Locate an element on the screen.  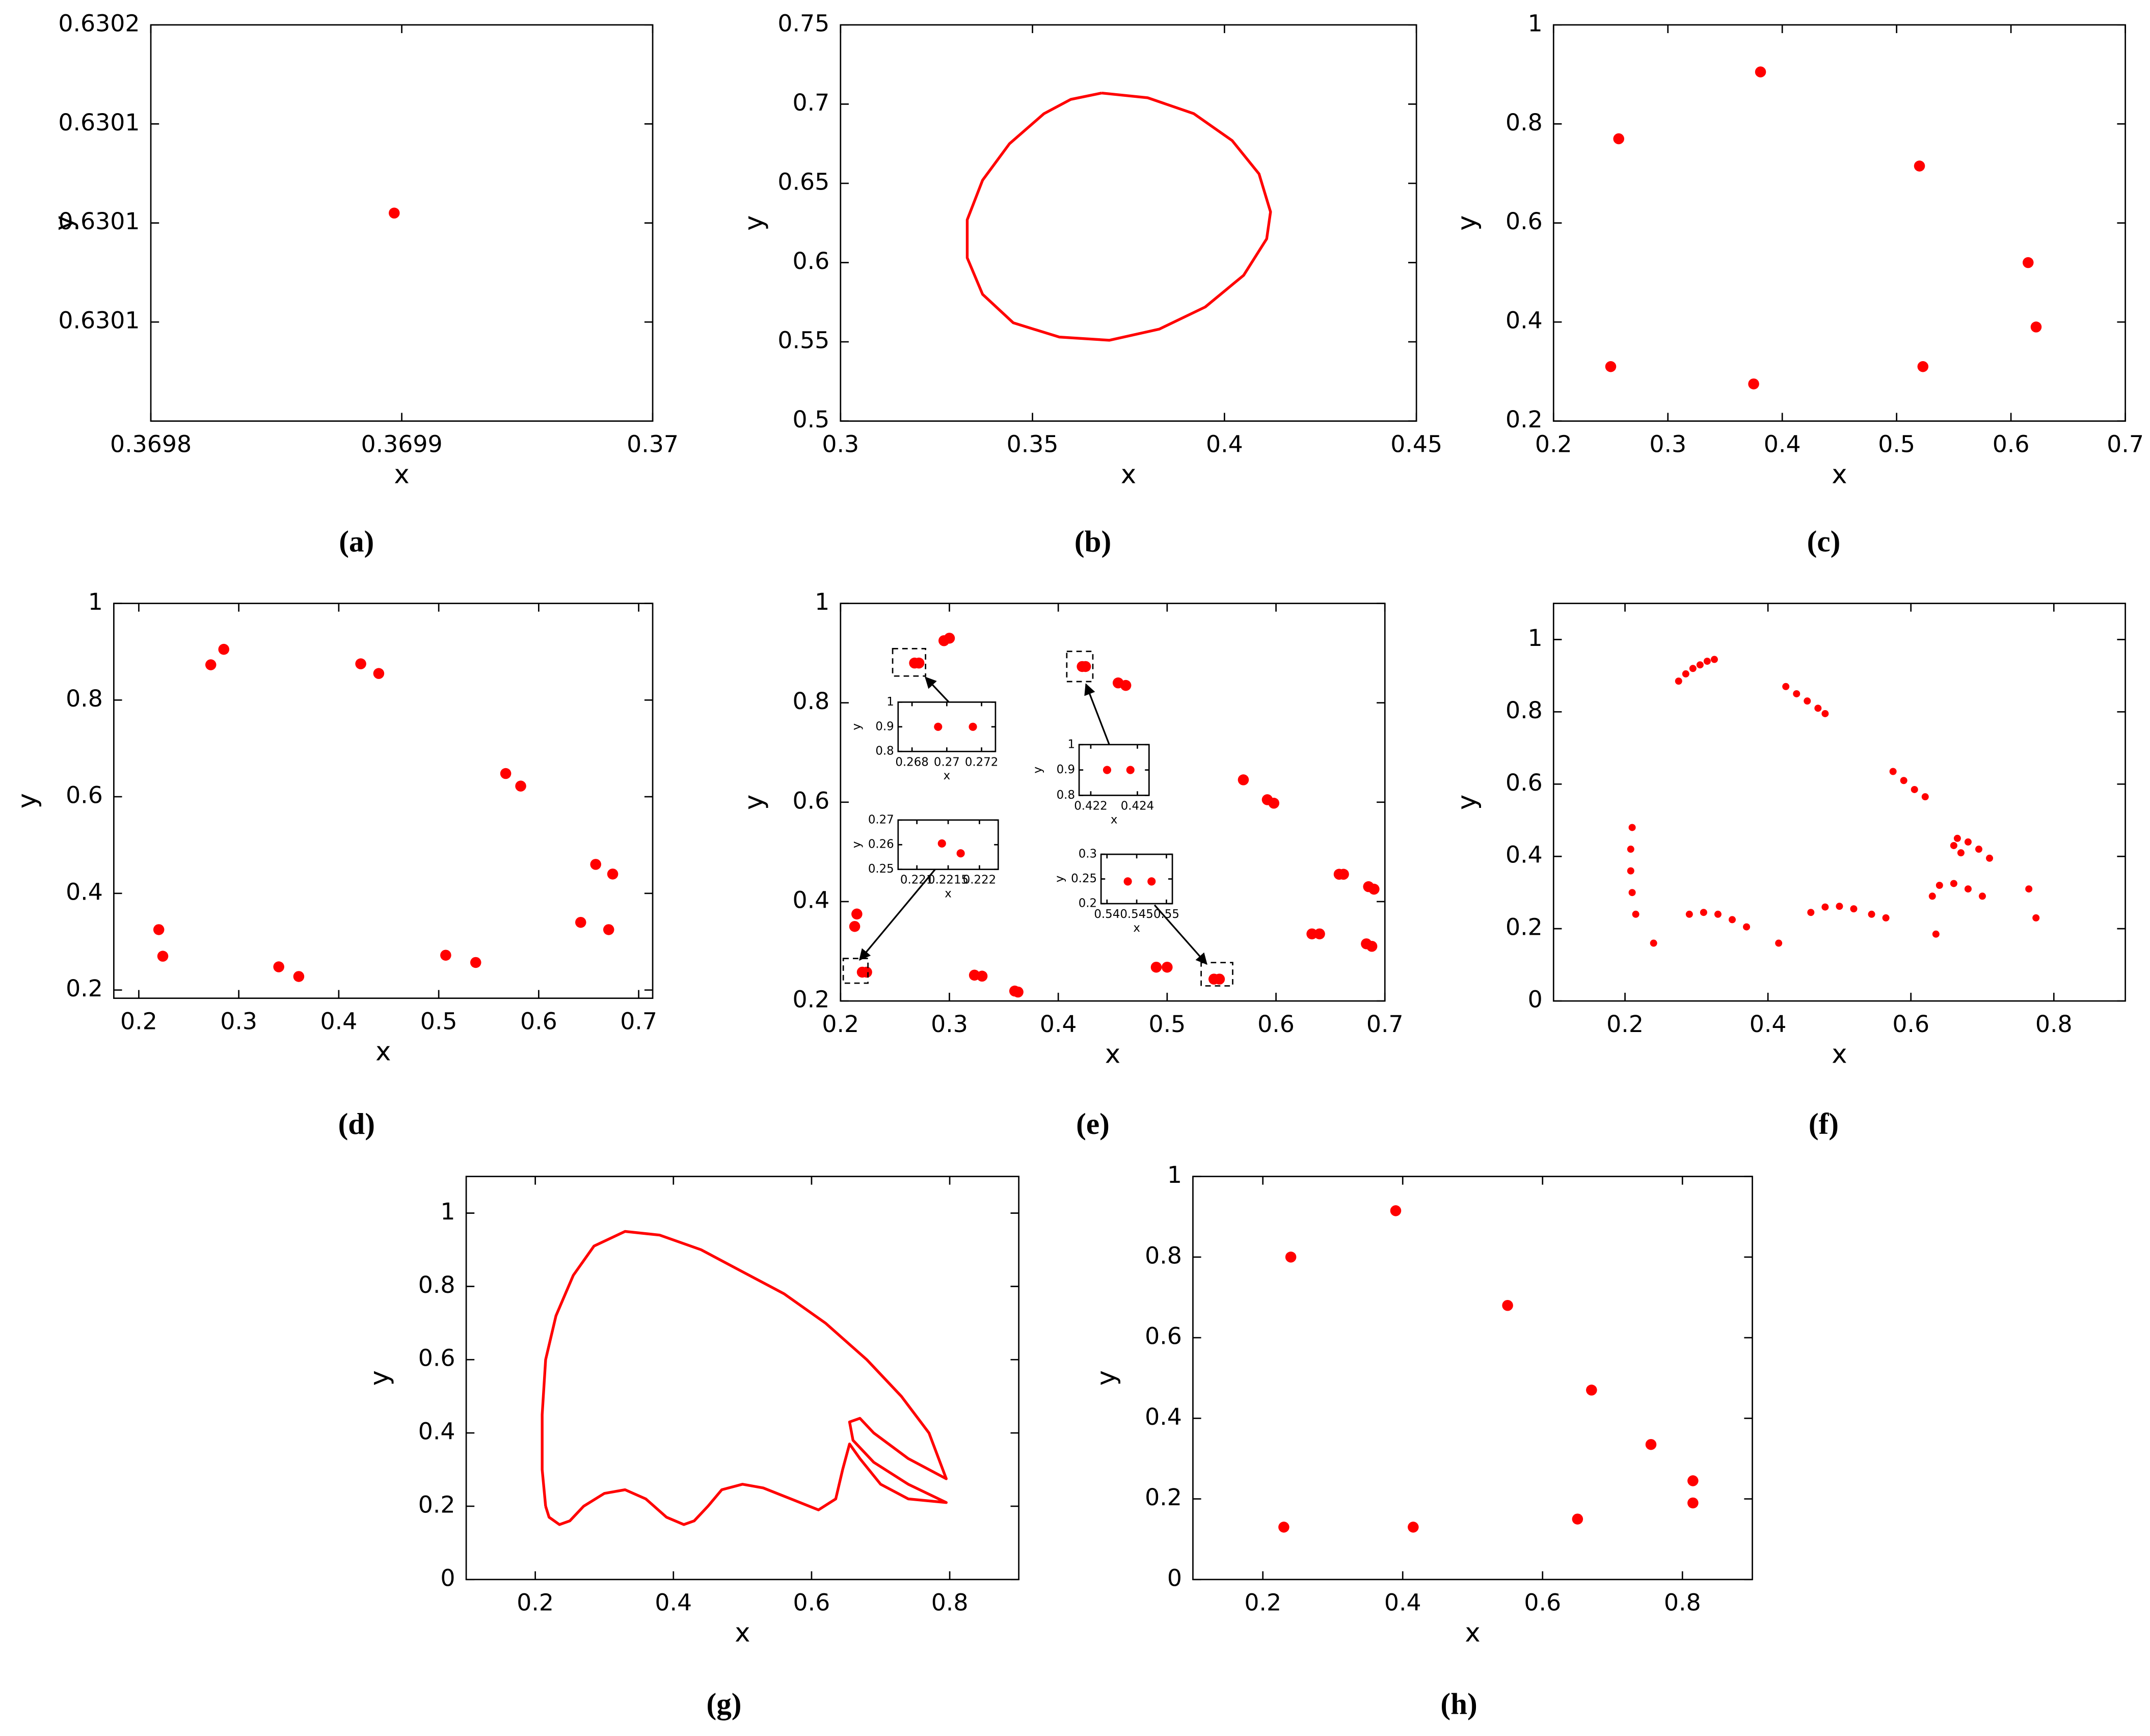
x-tick-label: 0.422 is located at coordinates (1090, 806).